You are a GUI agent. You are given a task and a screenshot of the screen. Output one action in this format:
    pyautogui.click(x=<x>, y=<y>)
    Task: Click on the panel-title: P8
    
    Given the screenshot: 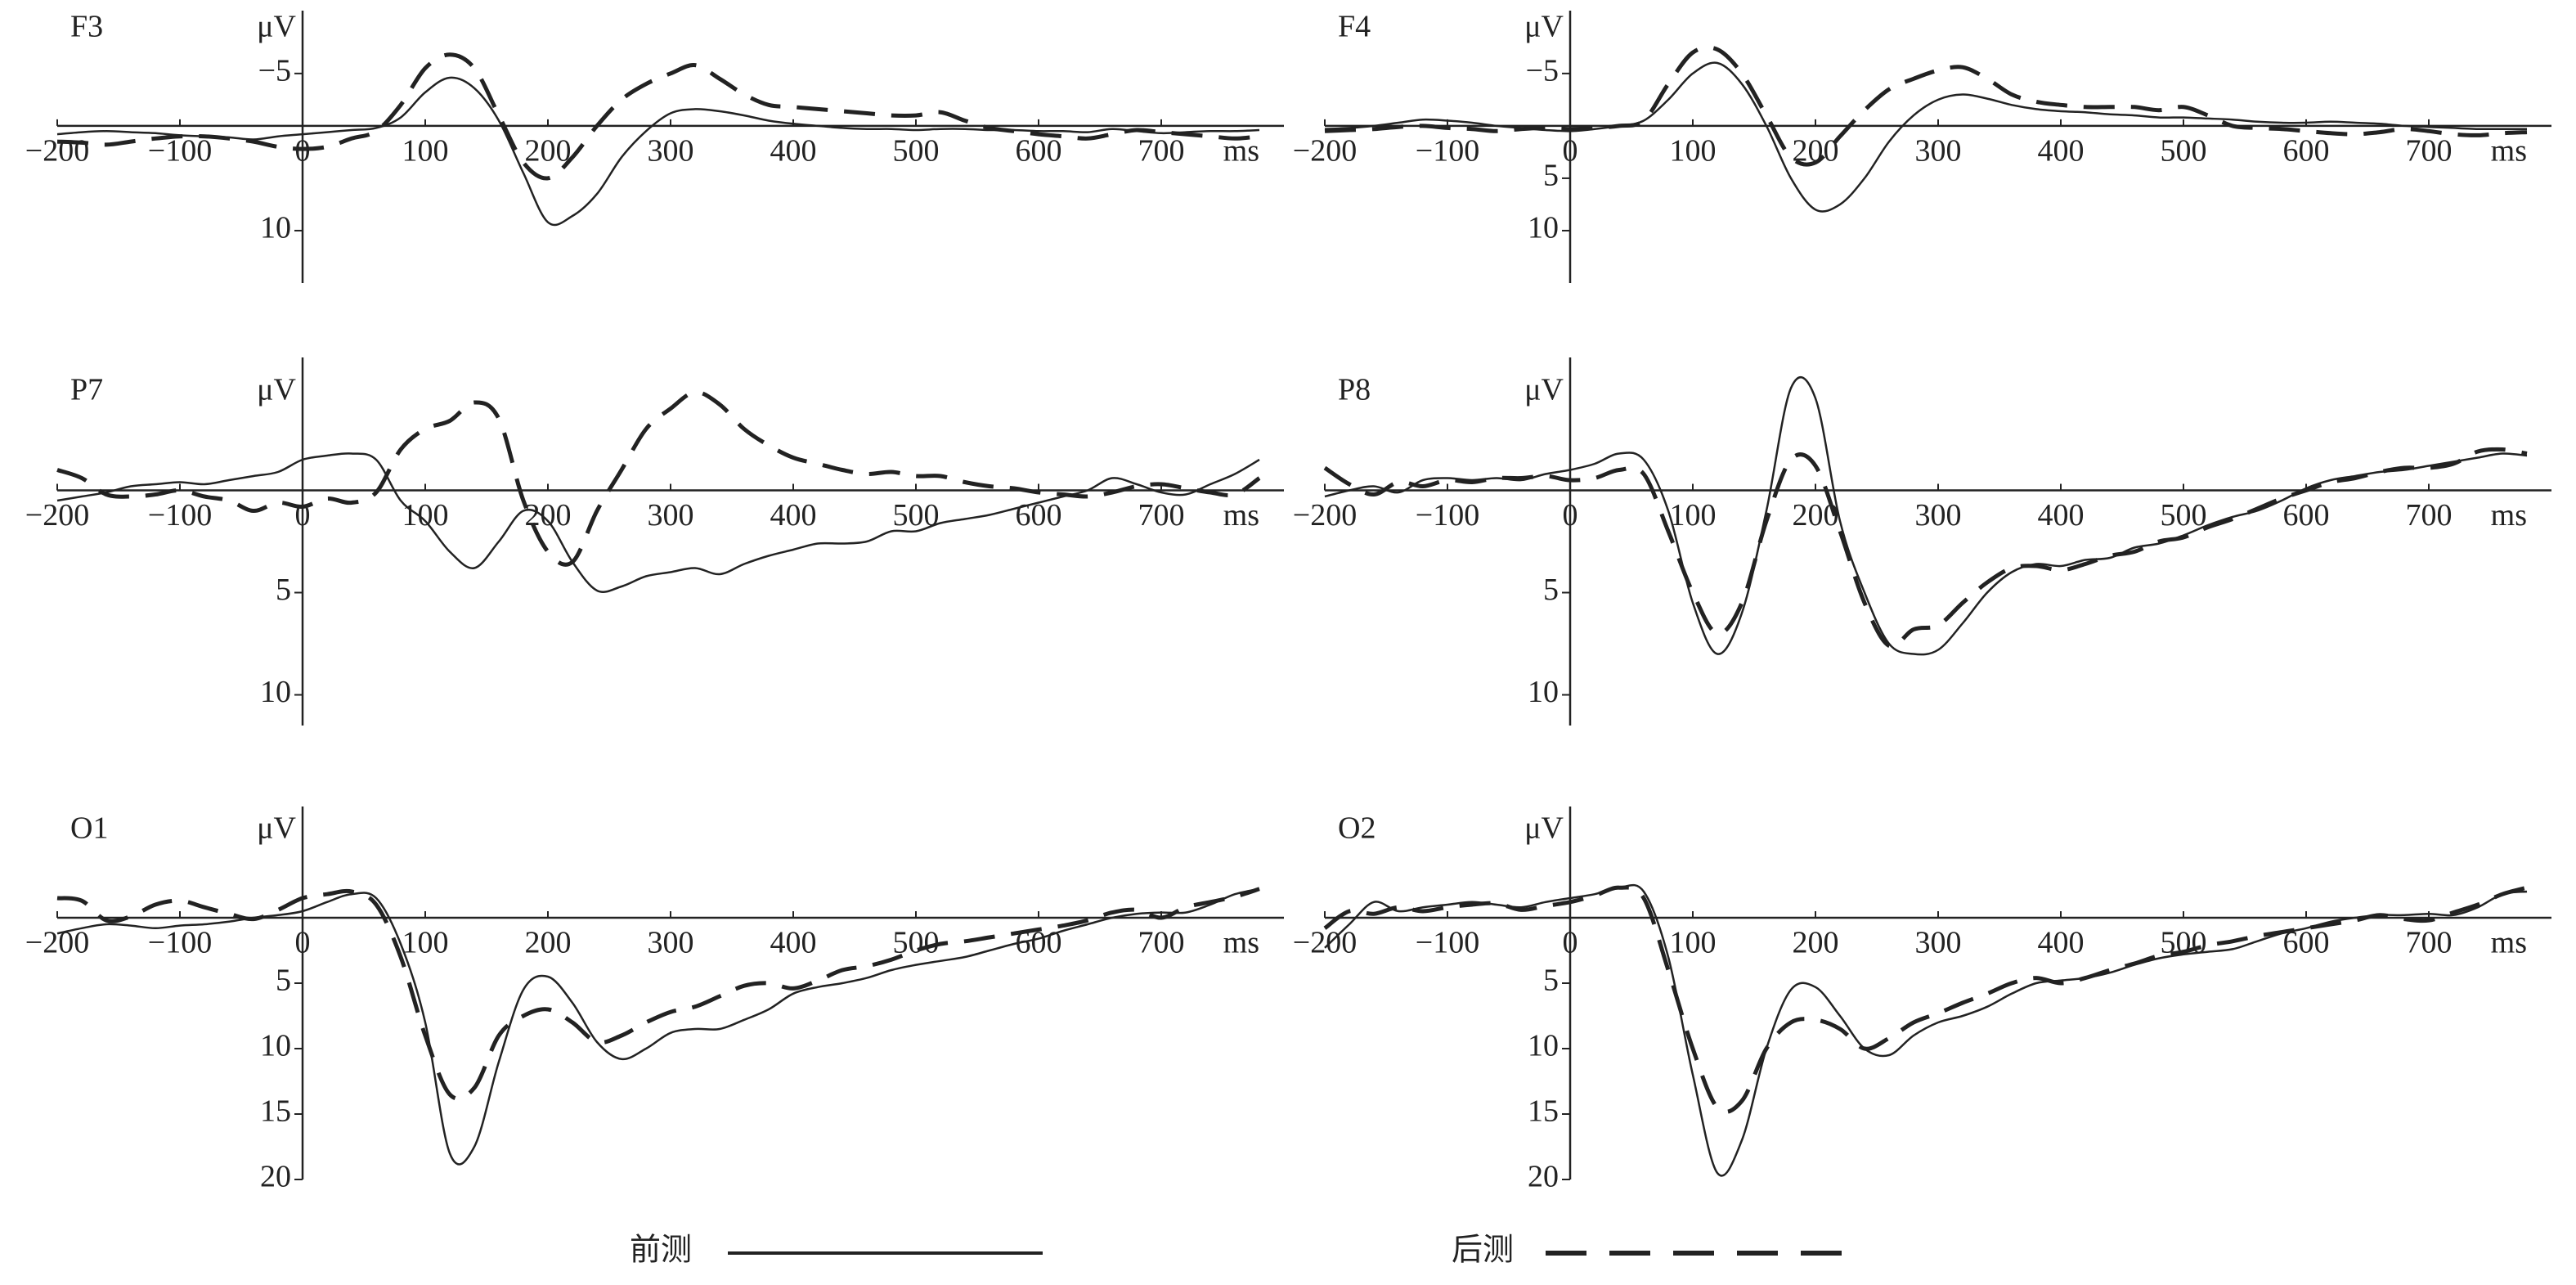 What is the action you would take?
    pyautogui.click(x=1355, y=390)
    